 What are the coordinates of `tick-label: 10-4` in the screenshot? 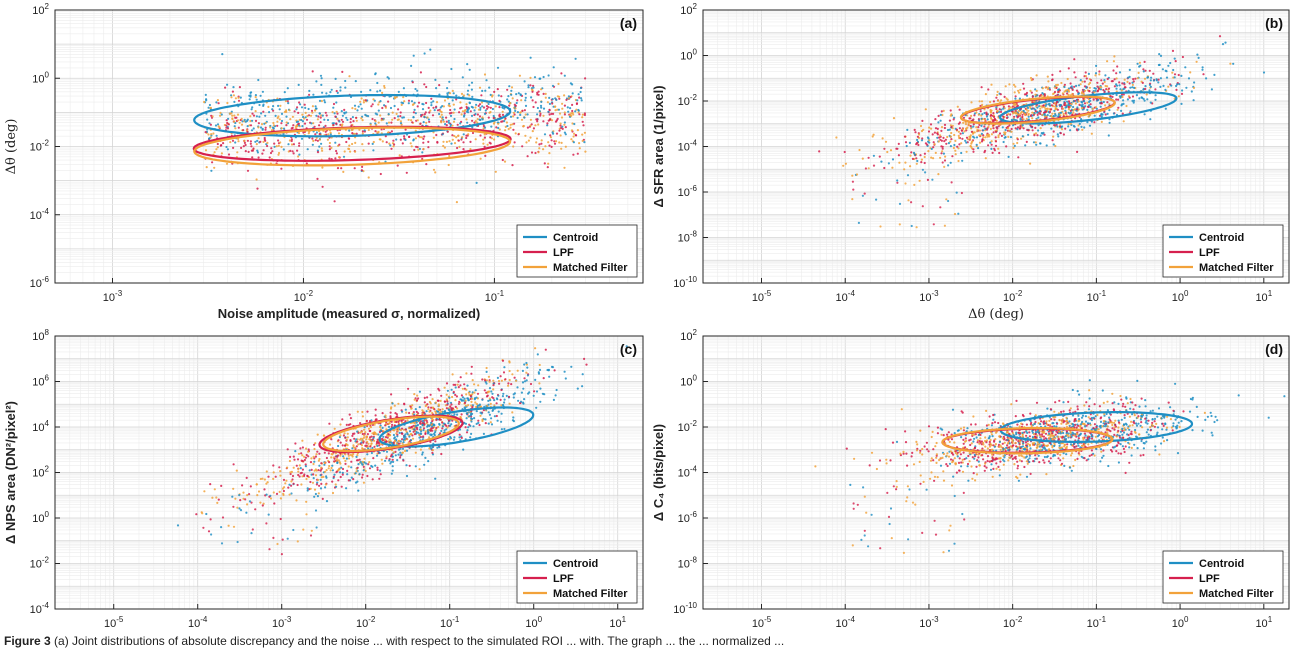 It's located at (40, 608).